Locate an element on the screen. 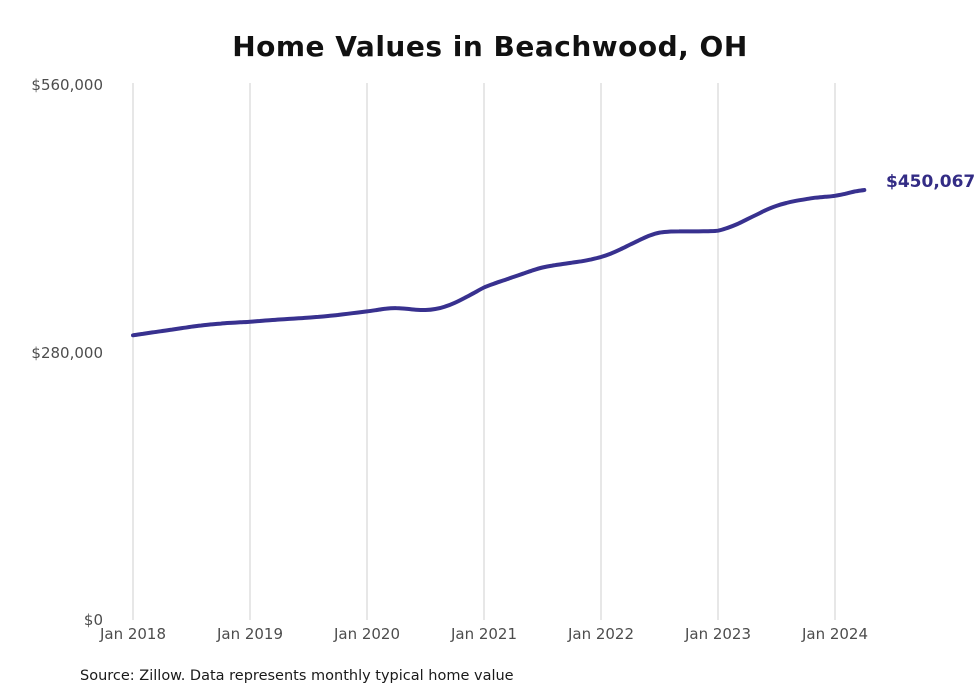 This screenshot has height=699, width=980. x-tick-label: Jan 2023 is located at coordinates (718, 634).